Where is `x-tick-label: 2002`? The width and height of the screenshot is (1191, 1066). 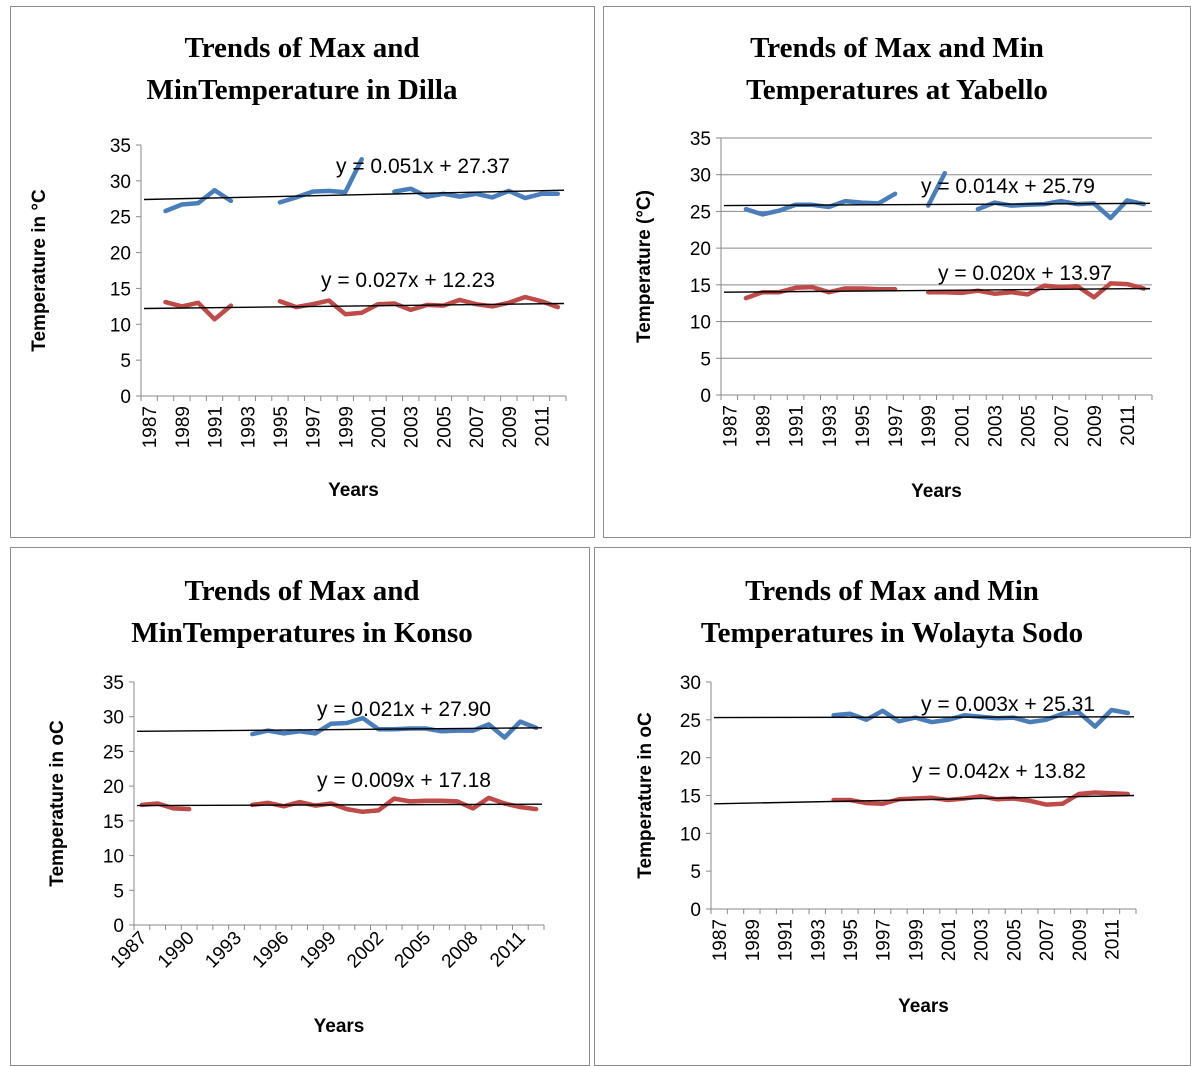
x-tick-label: 2002 is located at coordinates (365, 950).